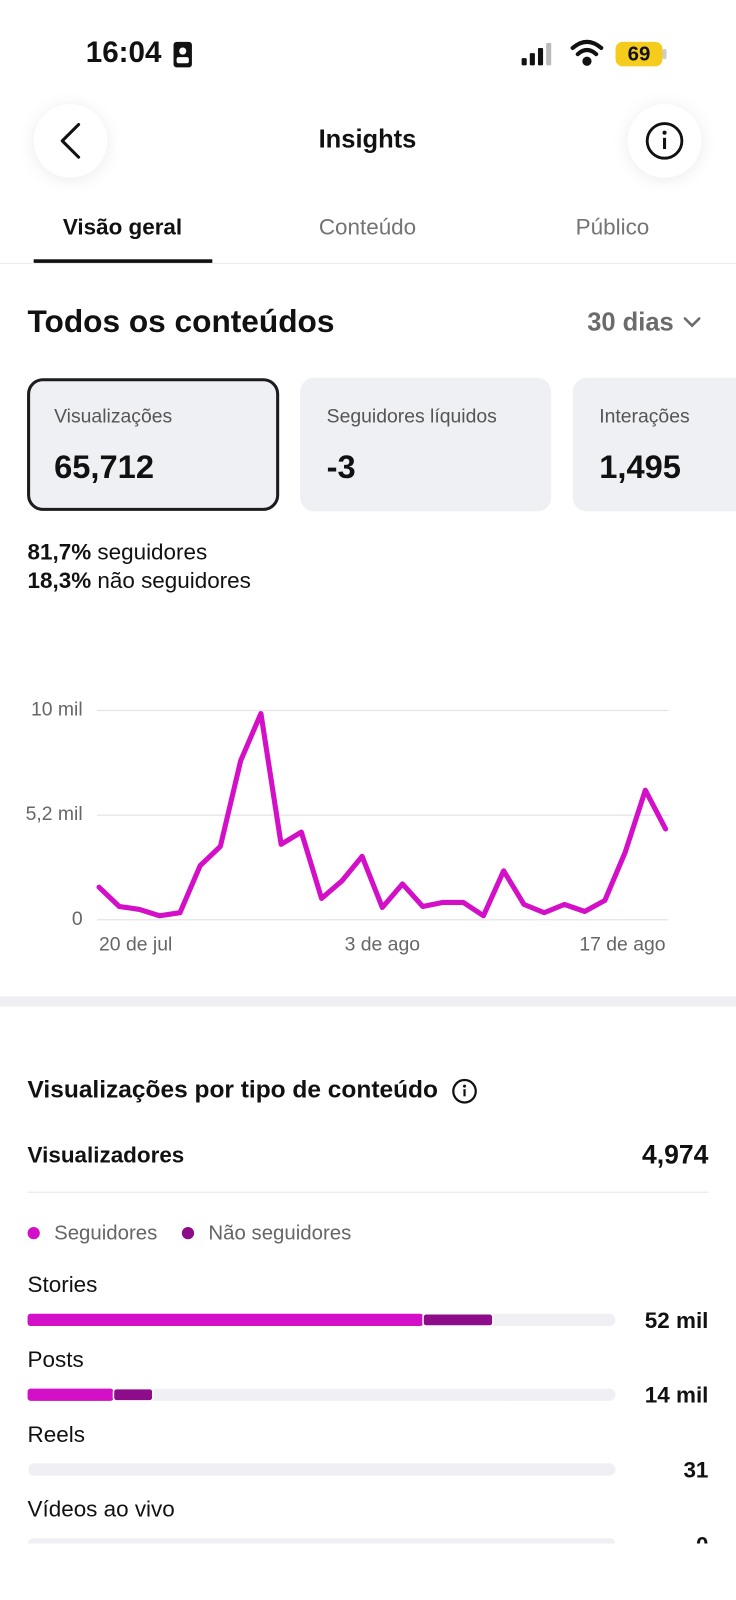  I want to click on split-row: 81,7% seguidores, so click(118, 551).